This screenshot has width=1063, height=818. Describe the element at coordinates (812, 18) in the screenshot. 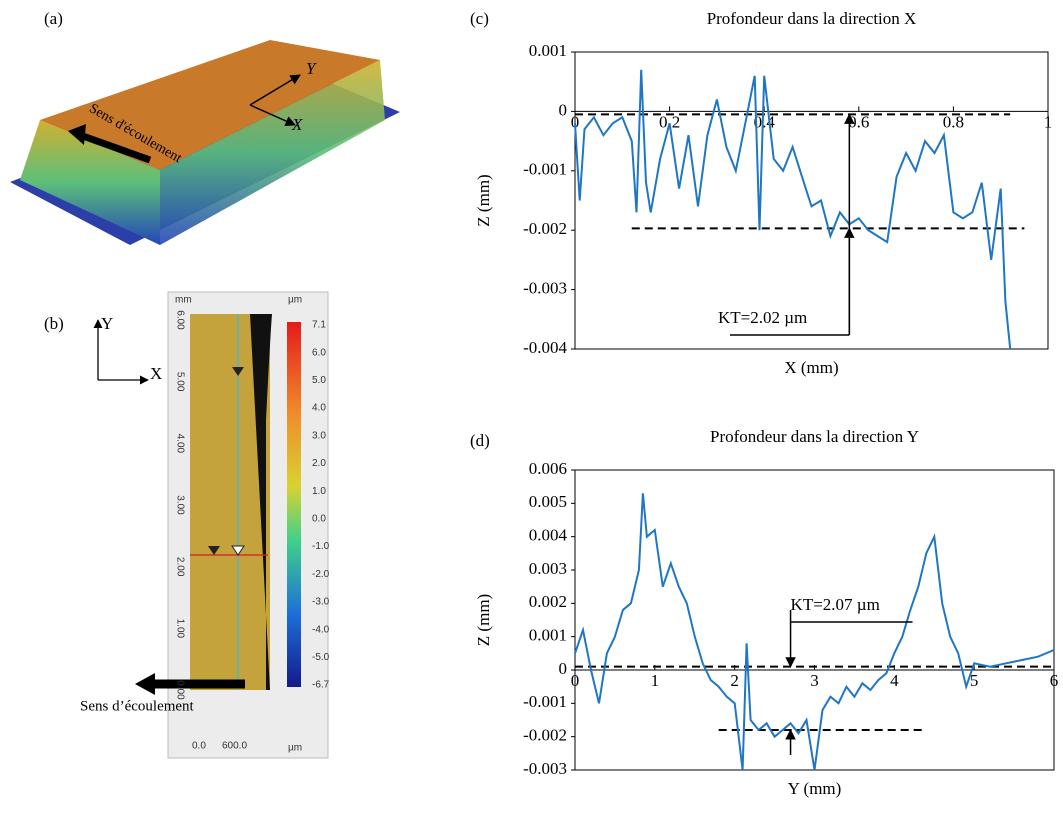

I see `chart-title: Profondeur dans la direction X` at that location.